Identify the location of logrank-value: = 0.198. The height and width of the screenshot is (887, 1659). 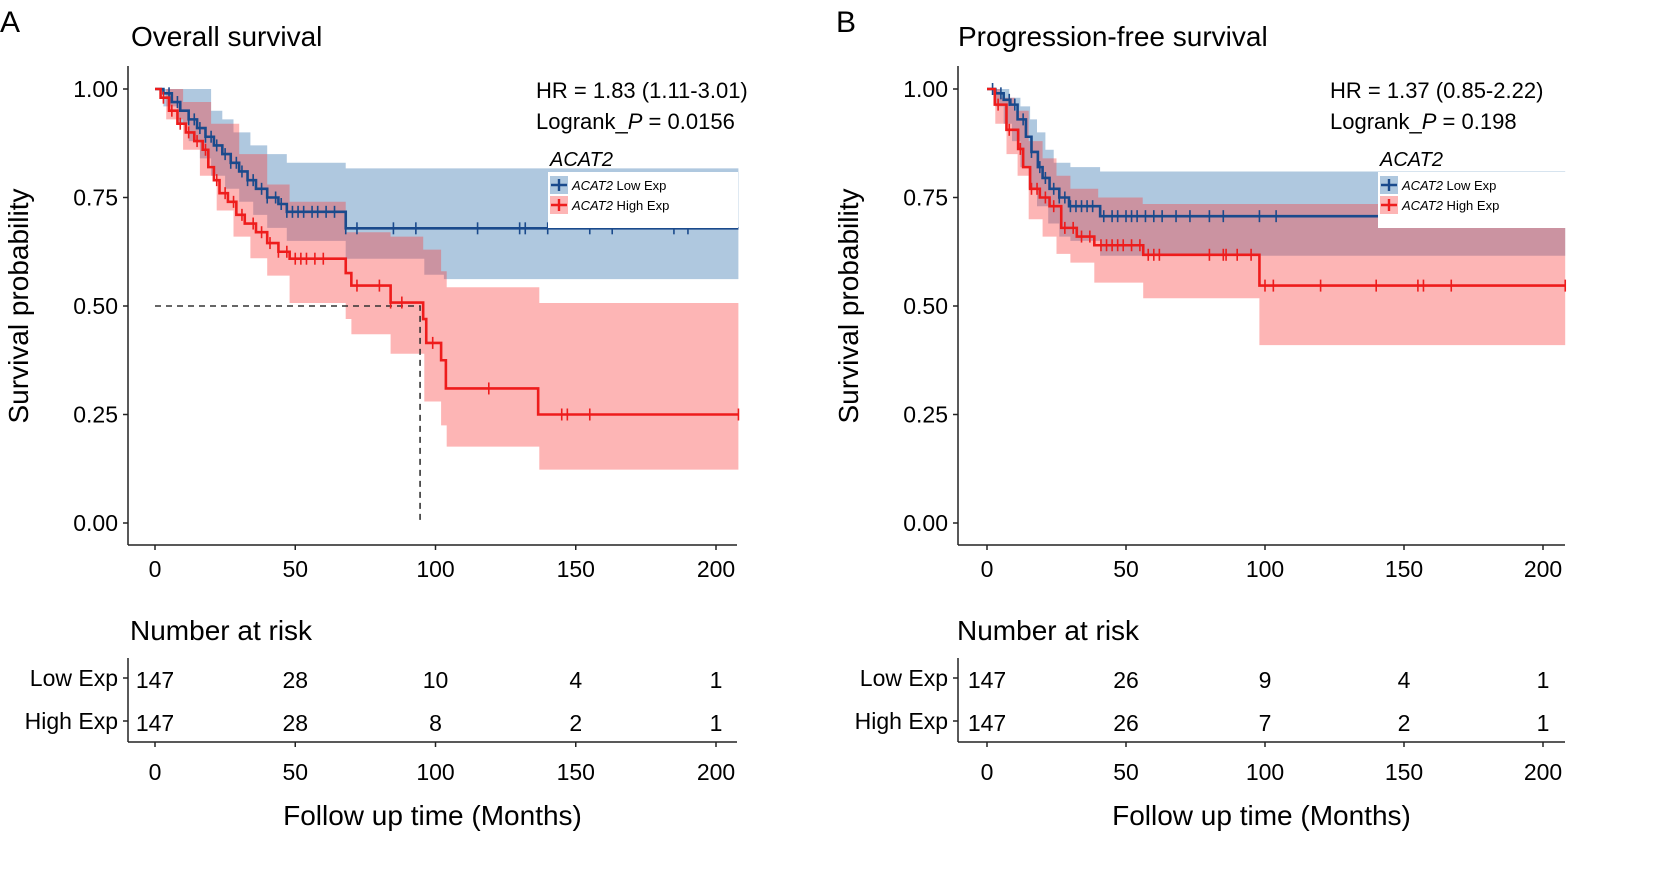
(1476, 121).